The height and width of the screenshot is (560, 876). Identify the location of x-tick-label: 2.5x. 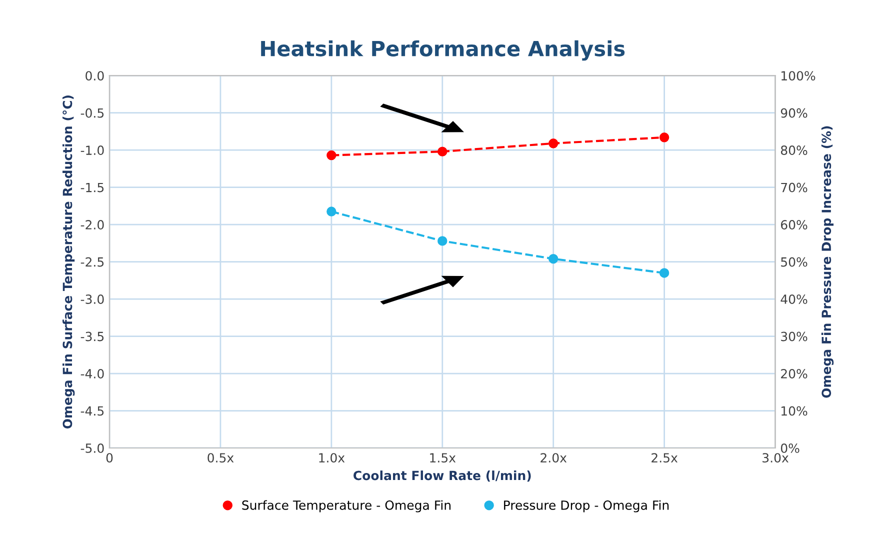
(665, 458).